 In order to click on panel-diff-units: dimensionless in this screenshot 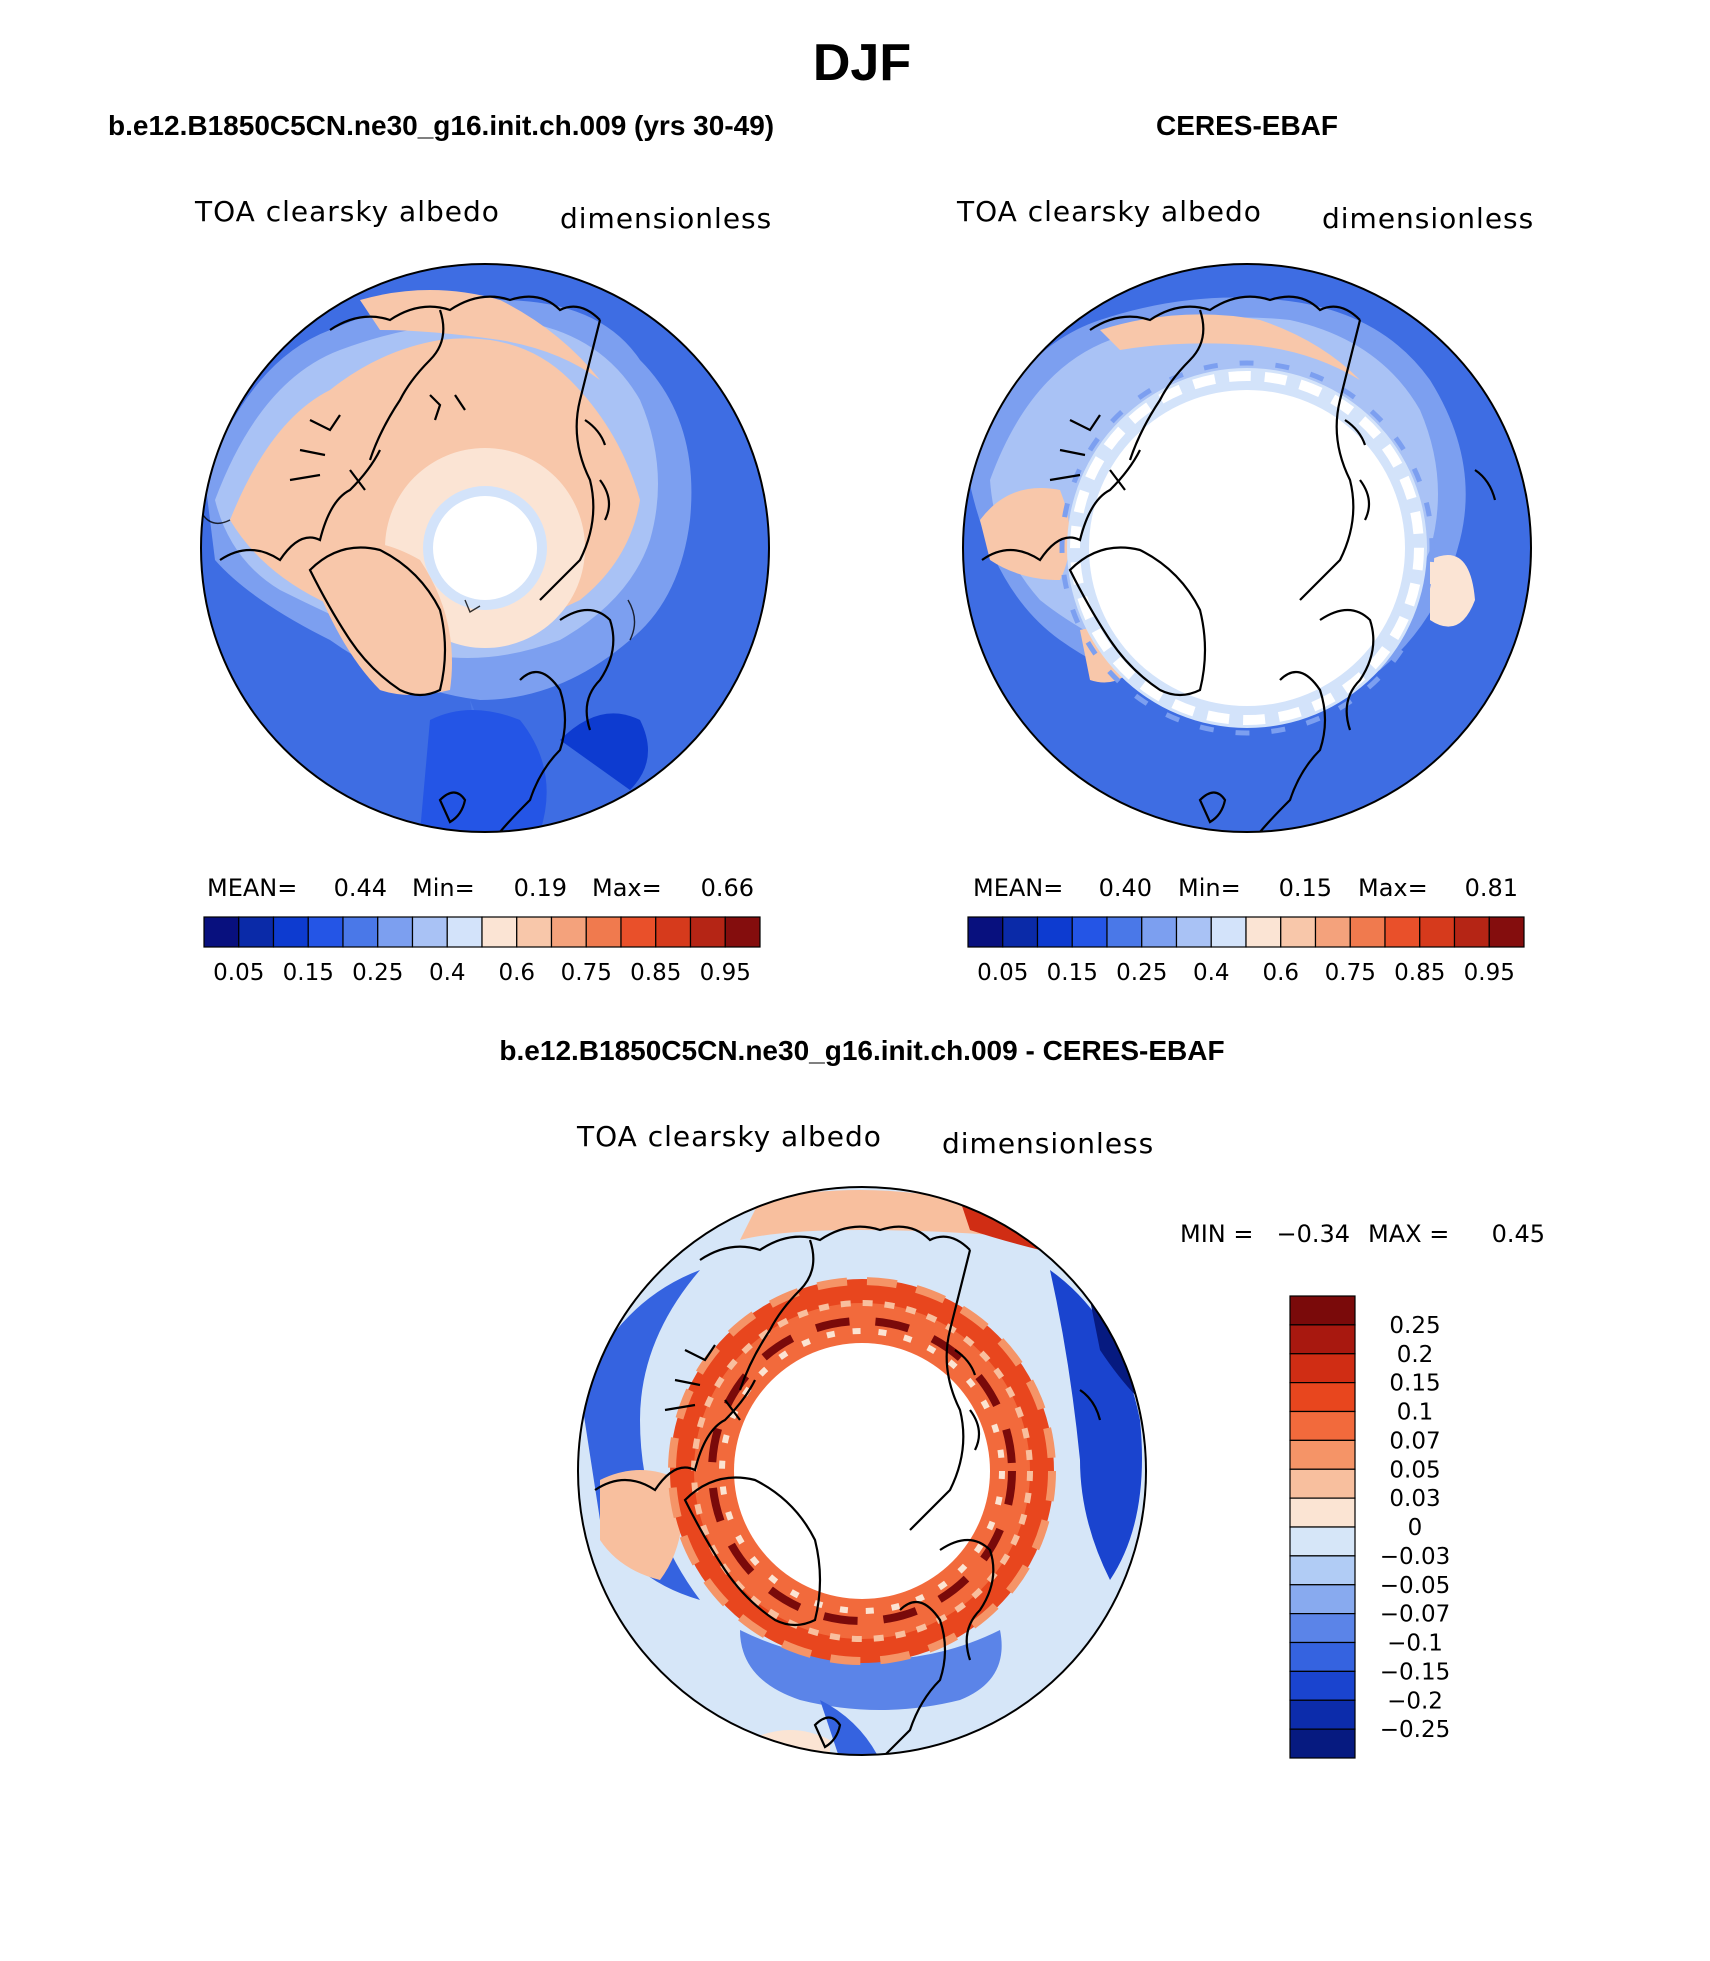, I will do `click(1048, 1143)`.